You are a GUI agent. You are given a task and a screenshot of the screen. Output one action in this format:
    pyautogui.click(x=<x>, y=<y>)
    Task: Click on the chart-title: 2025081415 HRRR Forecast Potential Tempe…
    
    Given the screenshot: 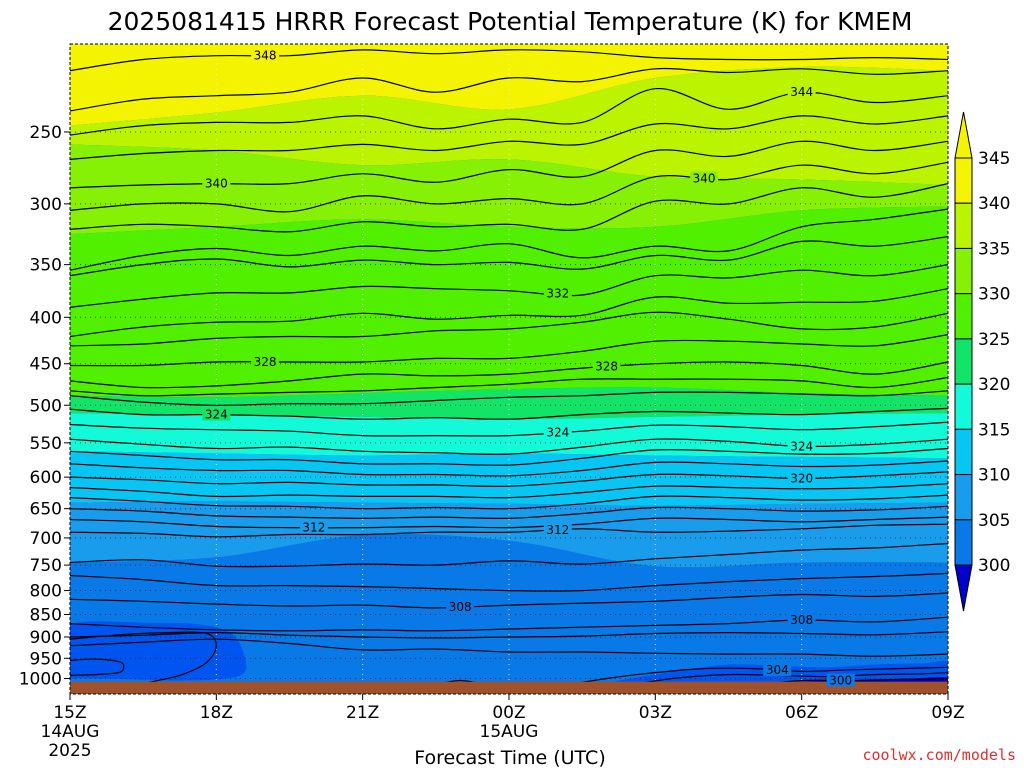 What is the action you would take?
    pyautogui.click(x=510, y=21)
    